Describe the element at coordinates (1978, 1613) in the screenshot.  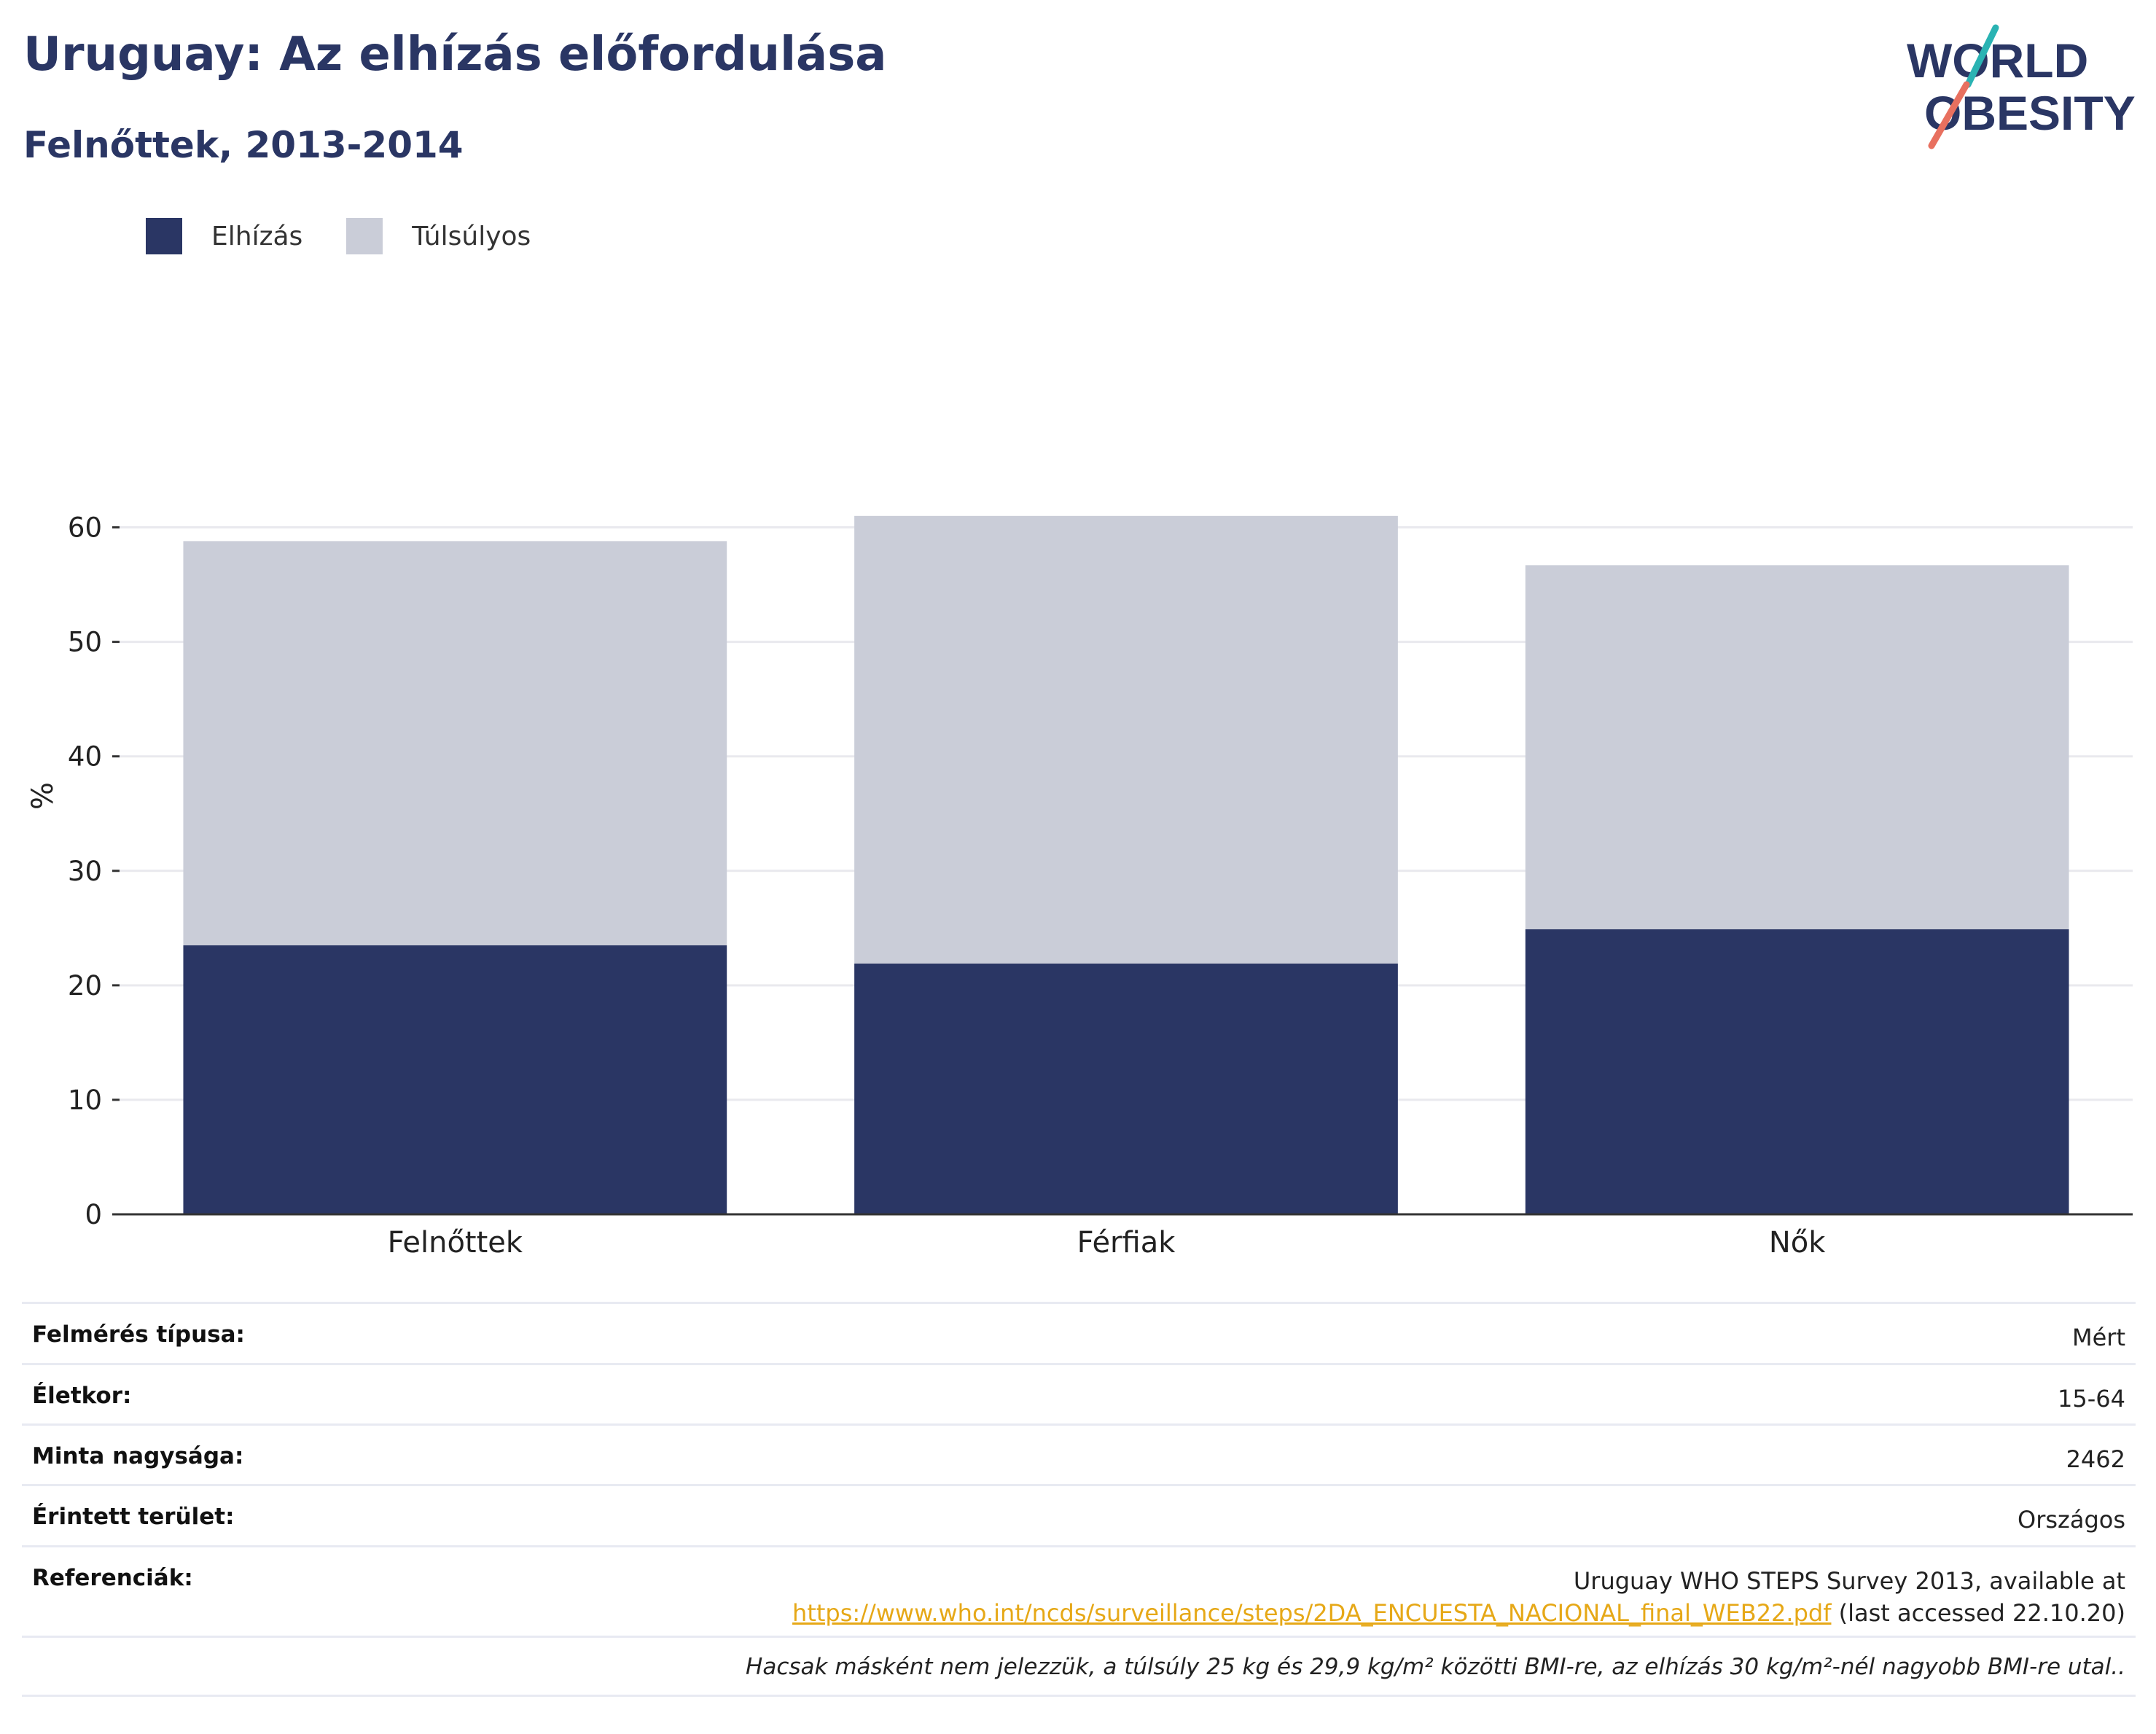
I see `references-suffix: (last accessed 22.10.20)` at that location.